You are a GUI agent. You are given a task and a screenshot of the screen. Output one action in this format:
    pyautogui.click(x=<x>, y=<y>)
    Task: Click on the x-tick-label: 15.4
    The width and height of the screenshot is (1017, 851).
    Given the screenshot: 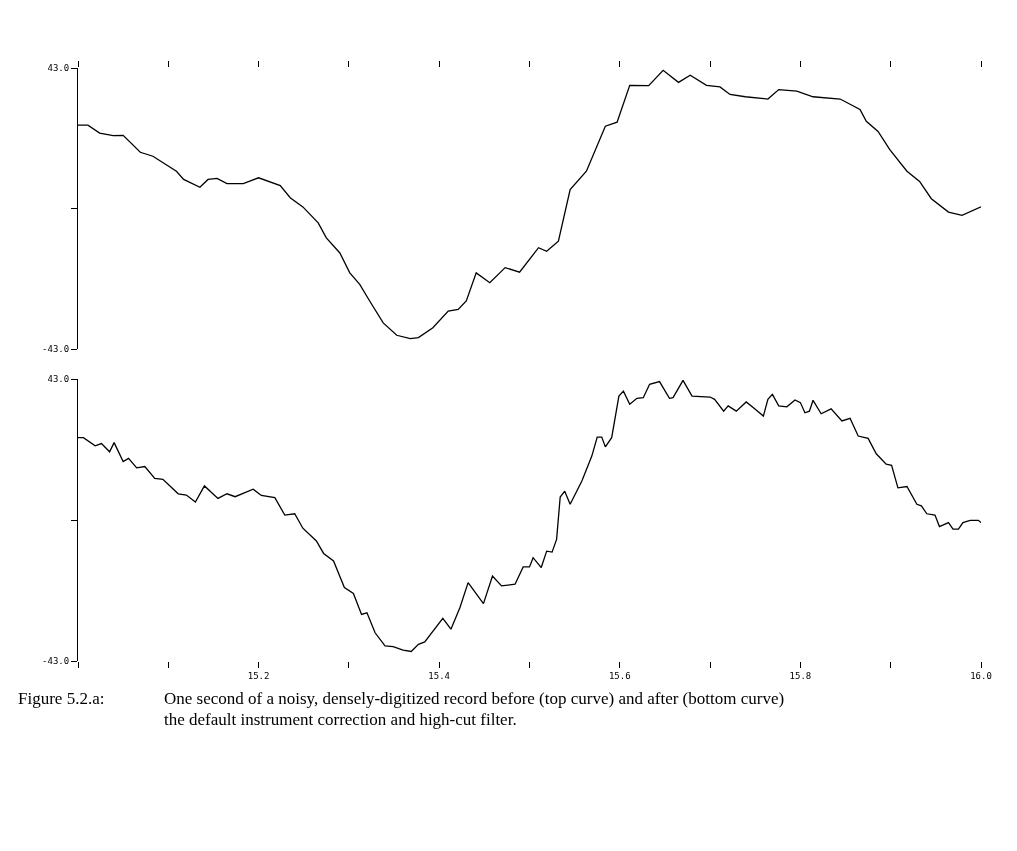 What is the action you would take?
    pyautogui.click(x=439, y=675)
    